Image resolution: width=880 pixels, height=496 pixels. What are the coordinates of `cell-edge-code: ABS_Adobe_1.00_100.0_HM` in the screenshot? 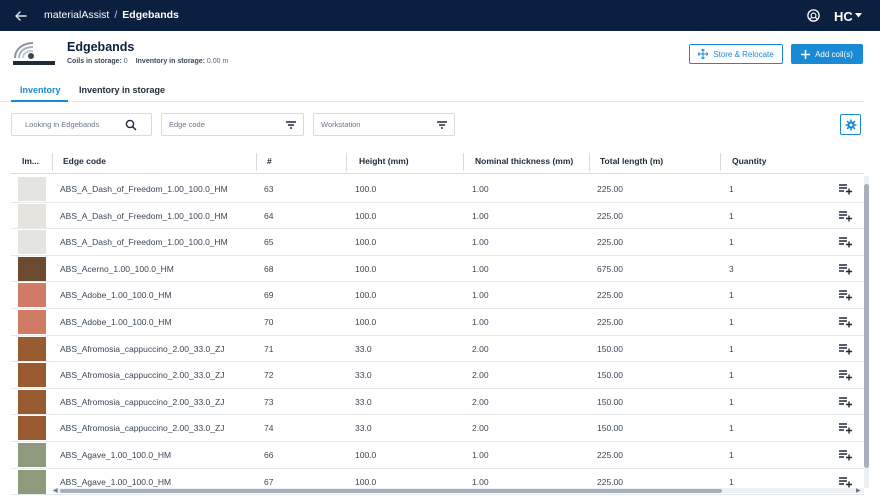 It's located at (116, 322).